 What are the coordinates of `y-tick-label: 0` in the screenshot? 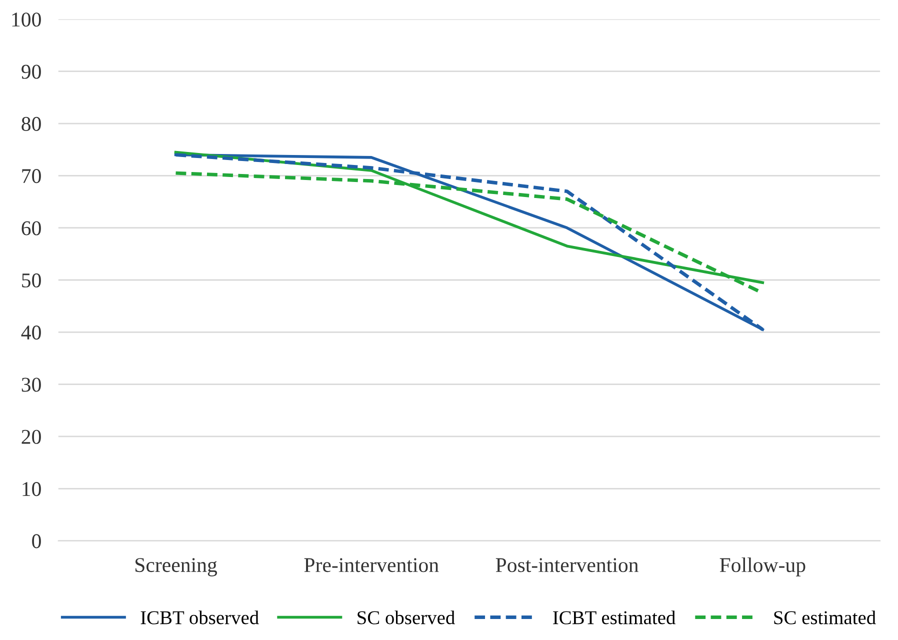 It's located at (36, 541).